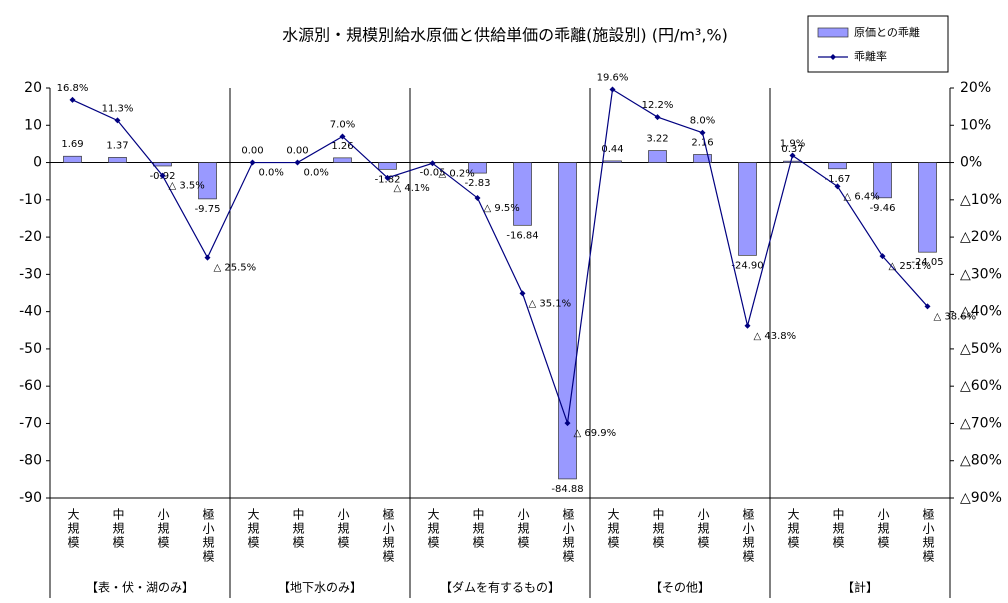  Describe the element at coordinates (235, 268) in the screenshot. I see `rate-label: △ 25.5%` at that location.